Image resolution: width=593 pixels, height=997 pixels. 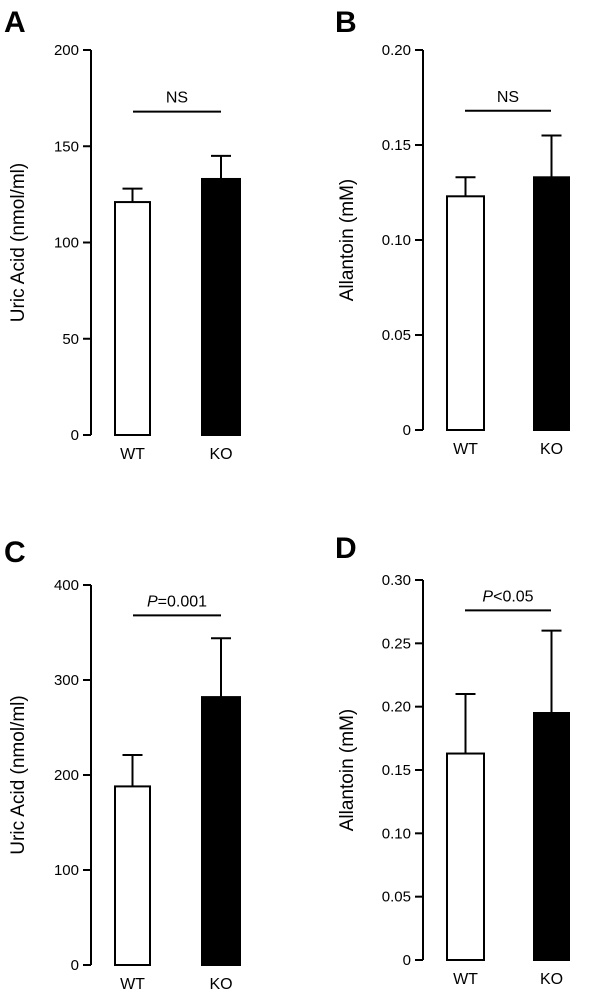 What do you see at coordinates (15, 22) in the screenshot?
I see `panel-letter: A` at bounding box center [15, 22].